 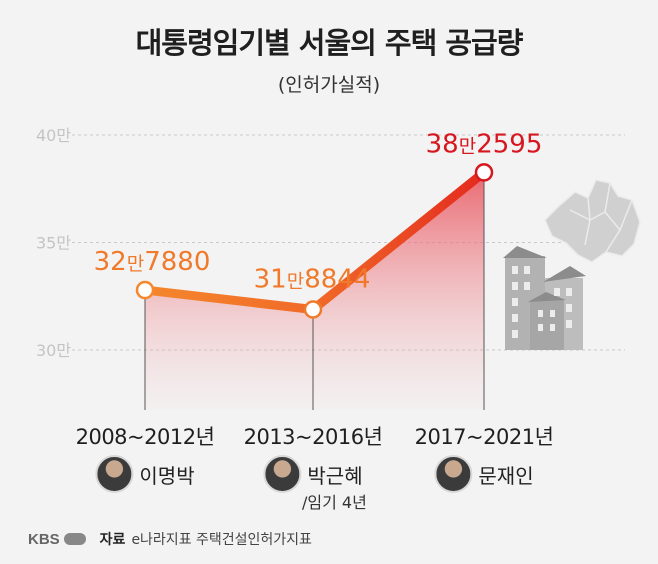 What do you see at coordinates (312, 279) in the screenshot?
I see `value-label: 31만8844` at bounding box center [312, 279].